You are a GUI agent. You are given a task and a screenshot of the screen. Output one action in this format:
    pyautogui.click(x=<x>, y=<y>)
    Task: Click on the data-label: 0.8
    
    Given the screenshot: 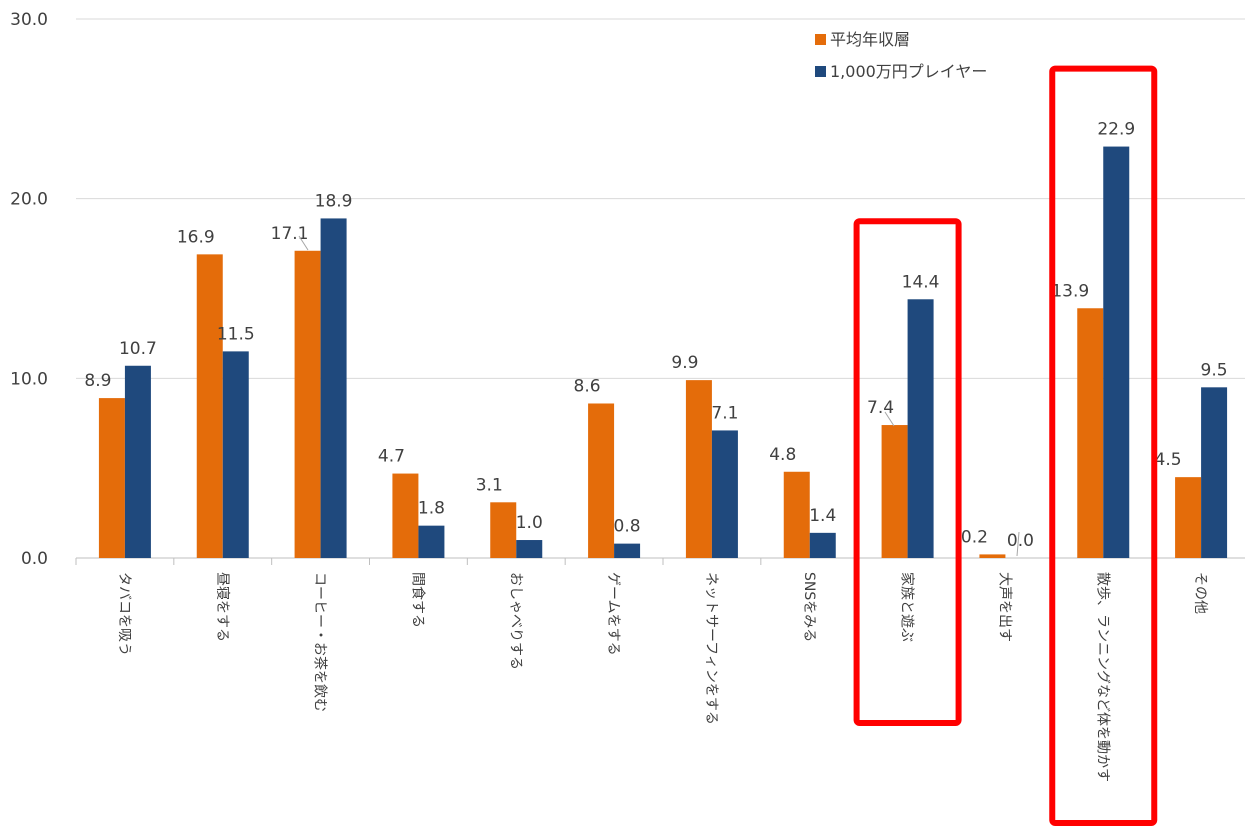 What is the action you would take?
    pyautogui.click(x=627, y=527)
    